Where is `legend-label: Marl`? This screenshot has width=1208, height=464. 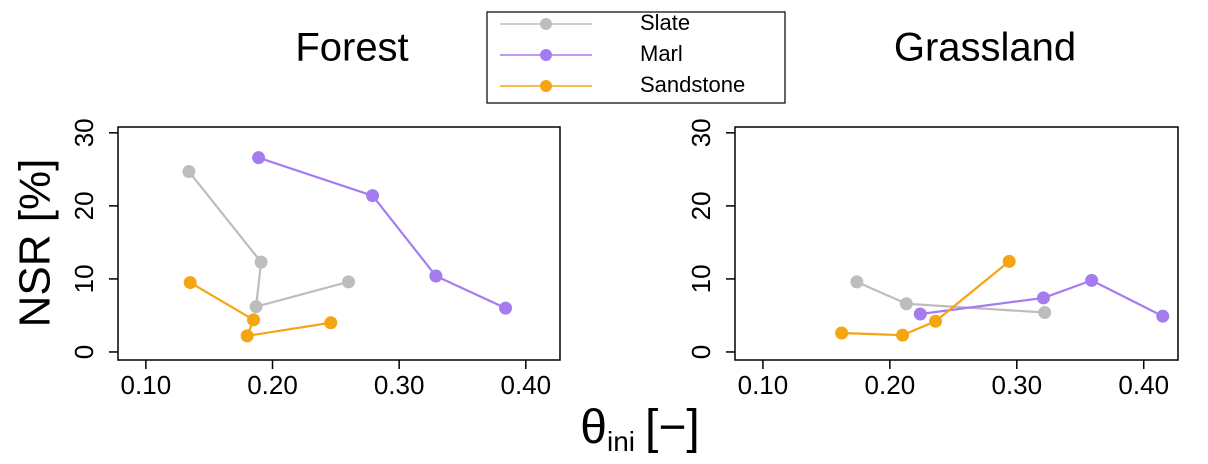 legend-label: Marl is located at coordinates (661, 53).